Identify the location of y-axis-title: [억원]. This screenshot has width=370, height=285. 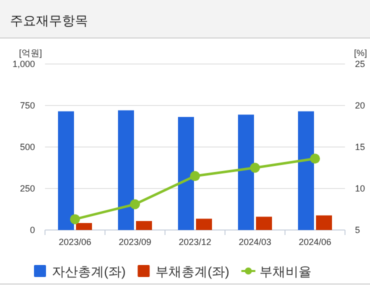
(30, 53).